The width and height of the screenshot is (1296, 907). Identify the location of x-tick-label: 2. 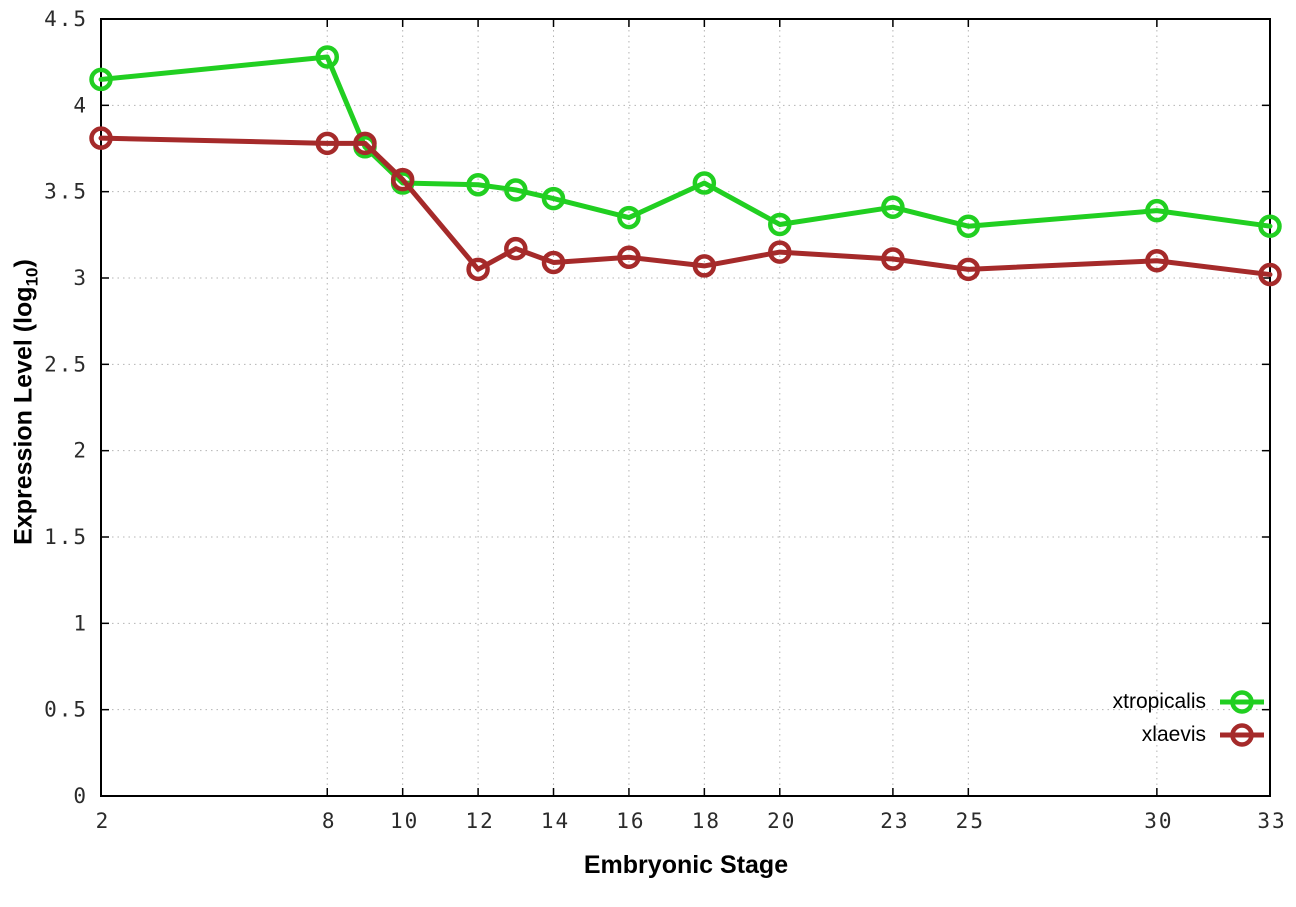
(103, 821).